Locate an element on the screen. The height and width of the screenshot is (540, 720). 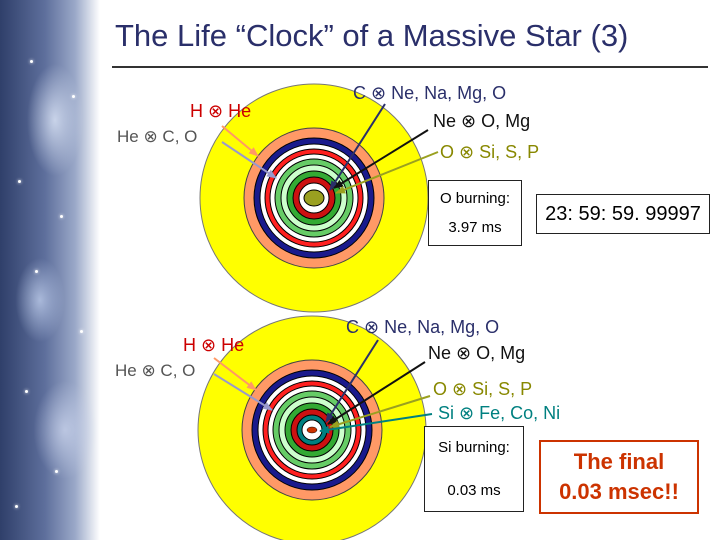
title-divider is located at coordinates (410, 67).